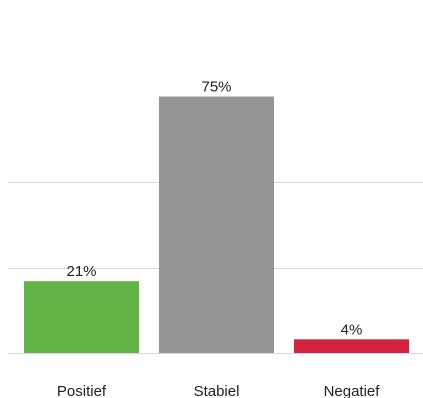 The width and height of the screenshot is (423, 398). I want to click on category-label-stabiel: Stabiel, so click(217, 390).